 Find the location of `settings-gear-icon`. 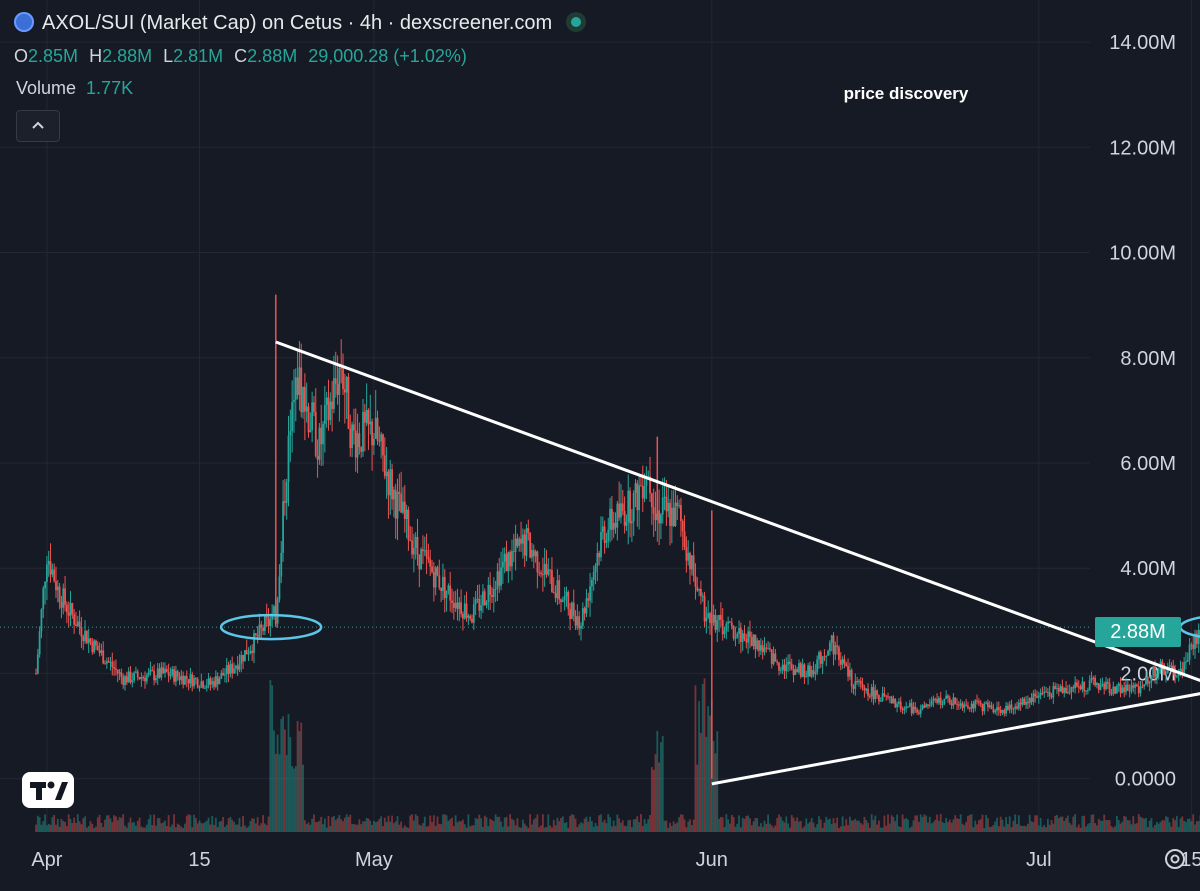

settings-gear-icon is located at coordinates (1175, 859).